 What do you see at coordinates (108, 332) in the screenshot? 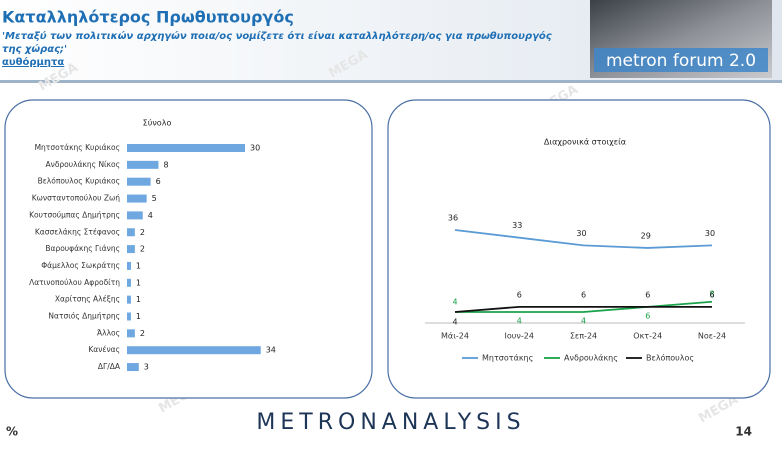
I see `category-label: Άλλος` at bounding box center [108, 332].